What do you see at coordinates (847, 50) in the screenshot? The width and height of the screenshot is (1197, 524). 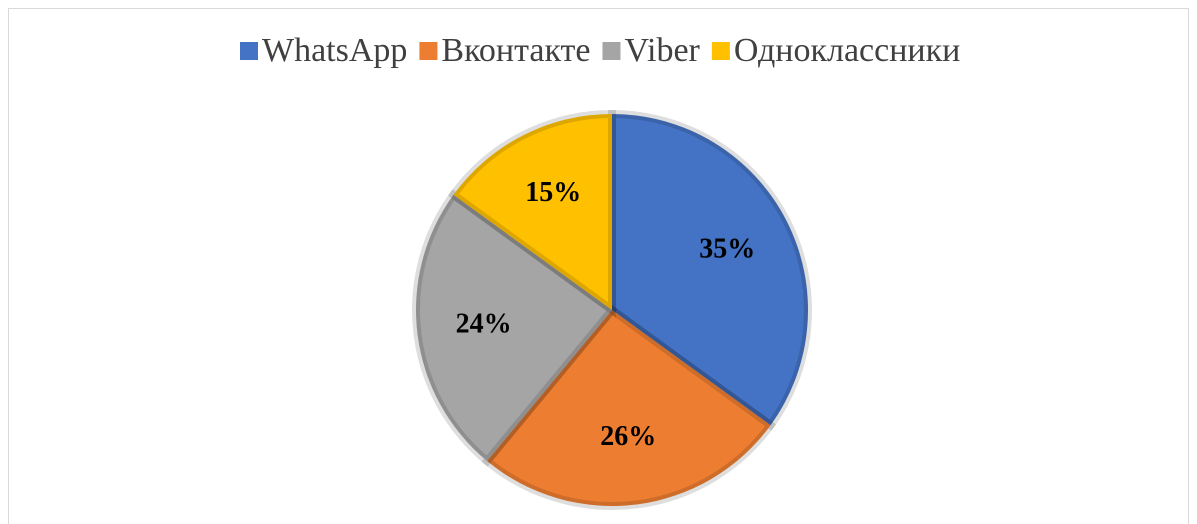 I see `legend-label: Одноклассники` at bounding box center [847, 50].